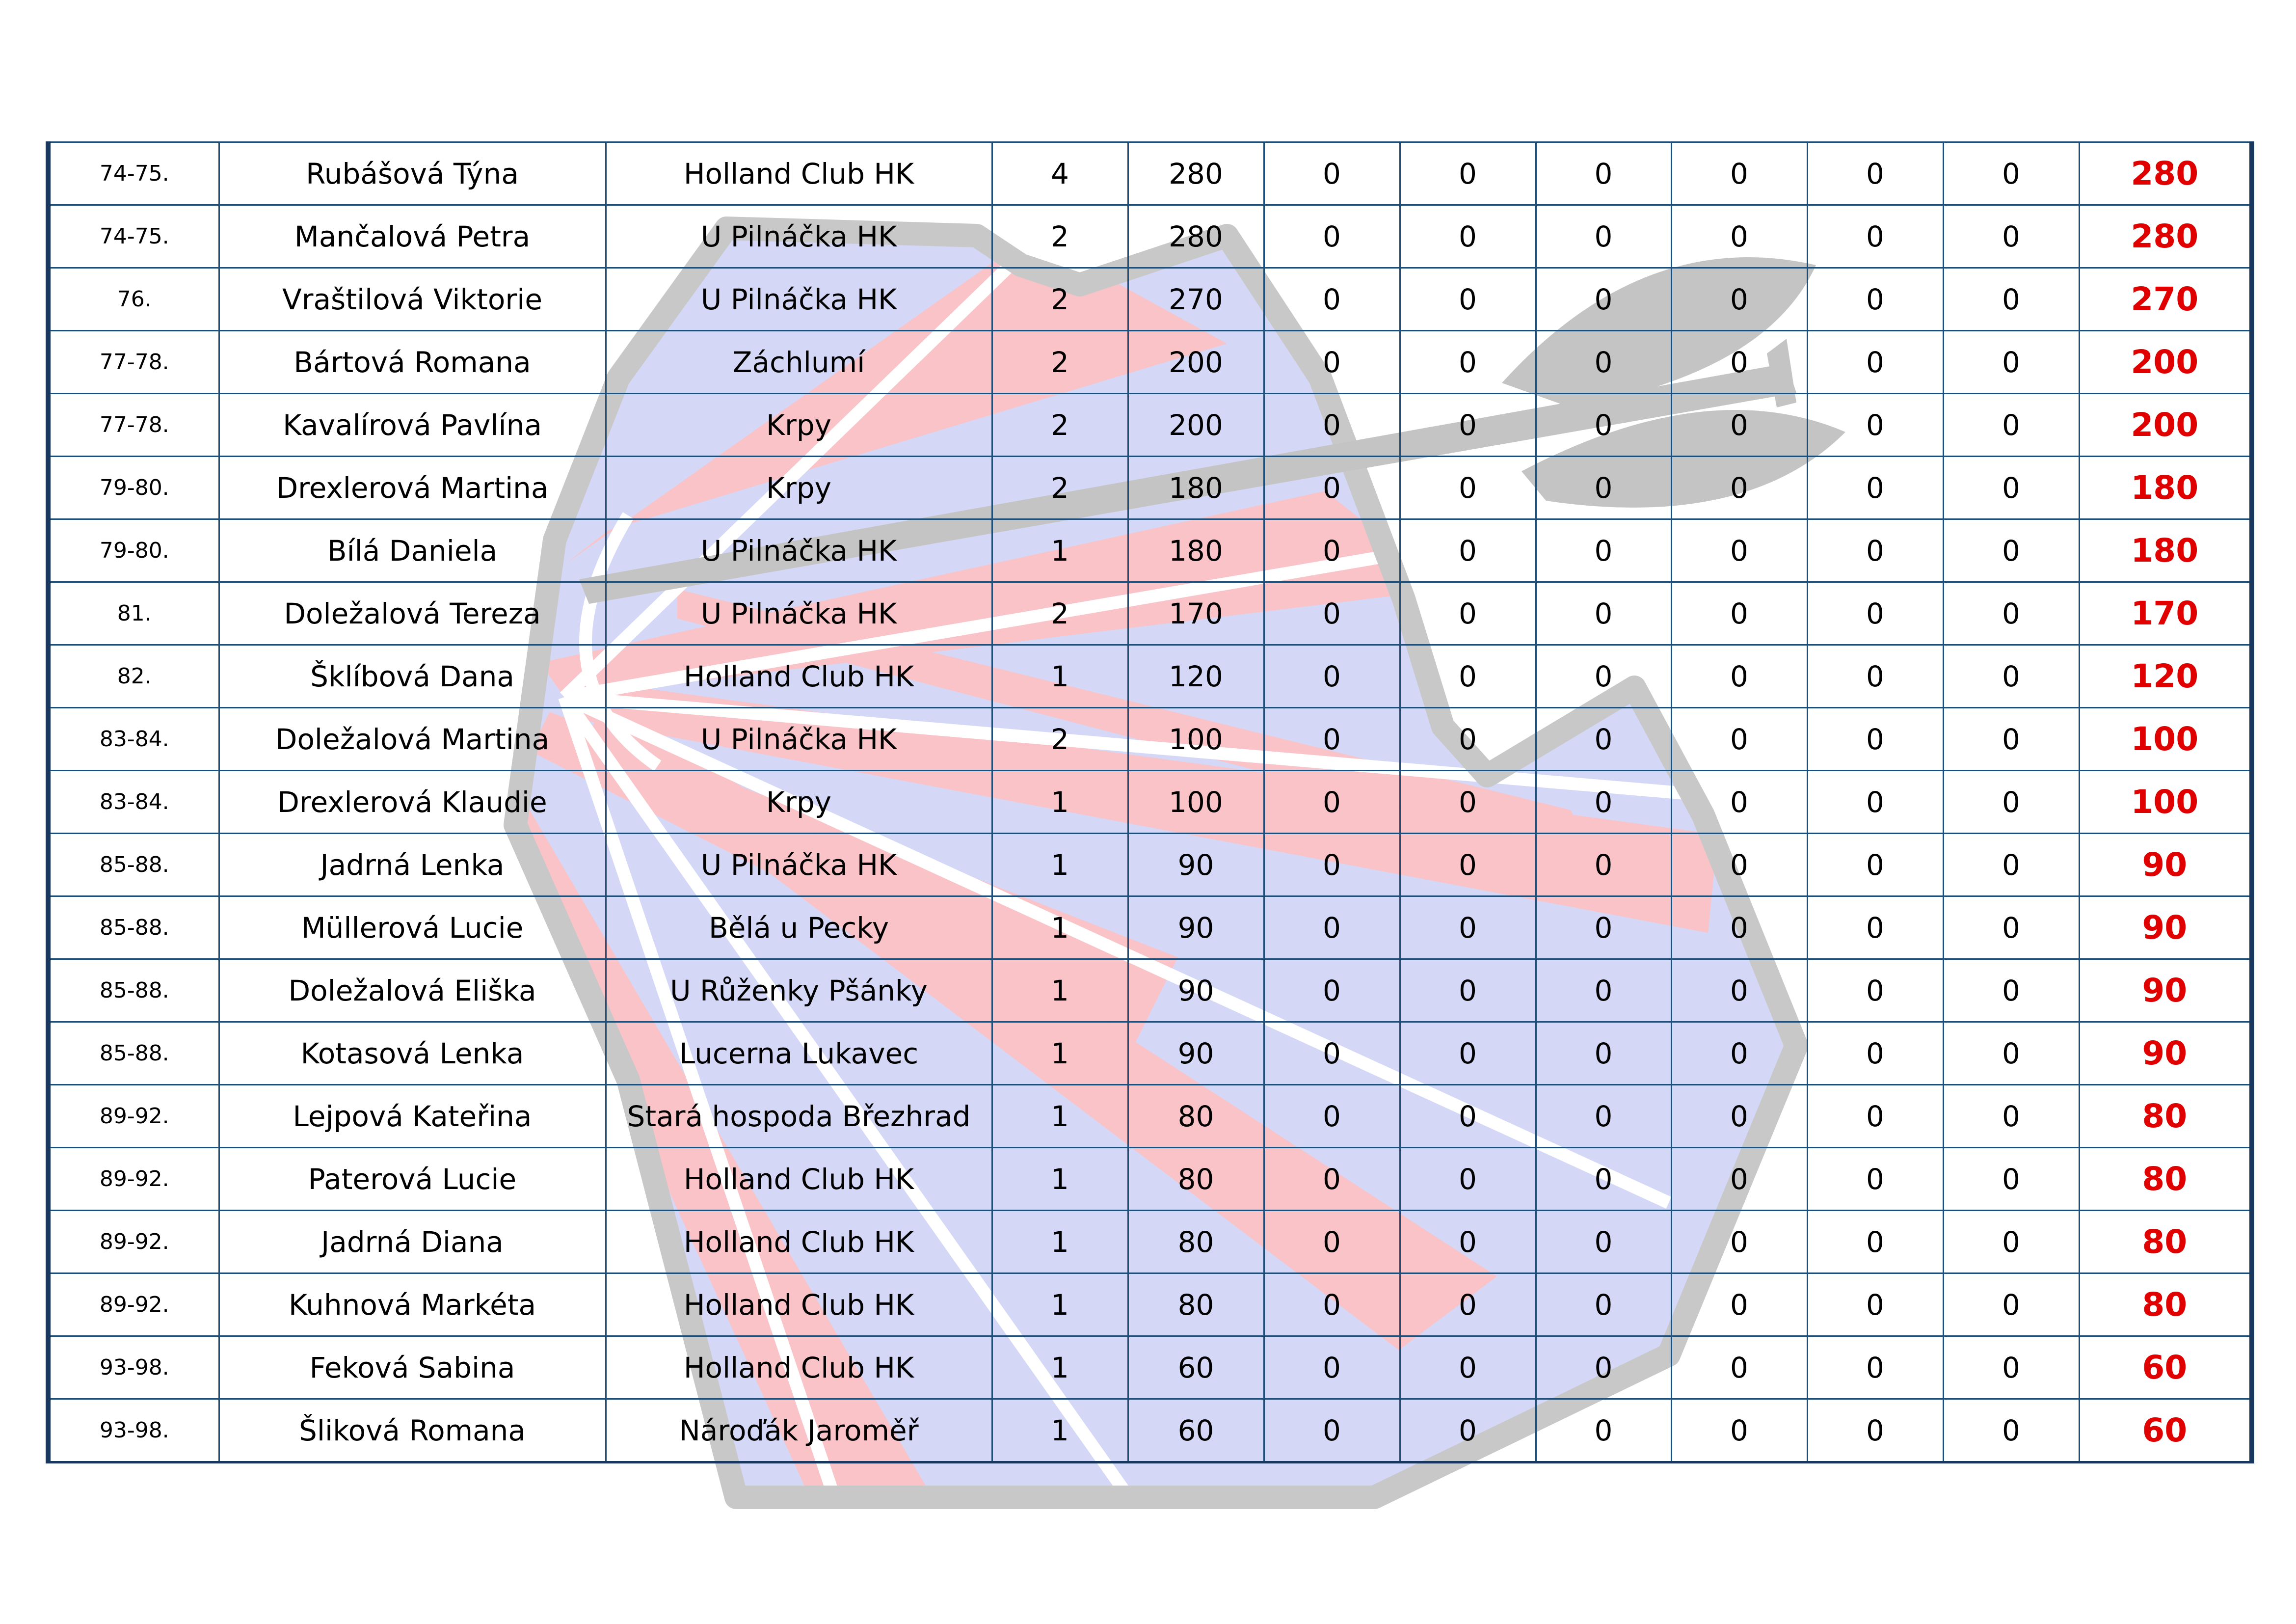 This screenshot has height=1624, width=2296. I want to click on rank-cell: 82., so click(133, 676).